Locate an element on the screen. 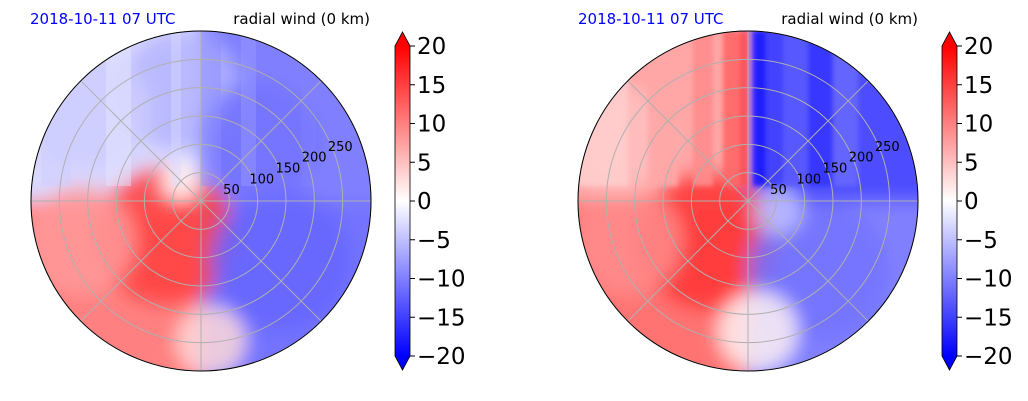 The image size is (1028, 401). colorbar-left: 20 15 10 5 0 −5 −10 −15 −20 is located at coordinates (430, 201).